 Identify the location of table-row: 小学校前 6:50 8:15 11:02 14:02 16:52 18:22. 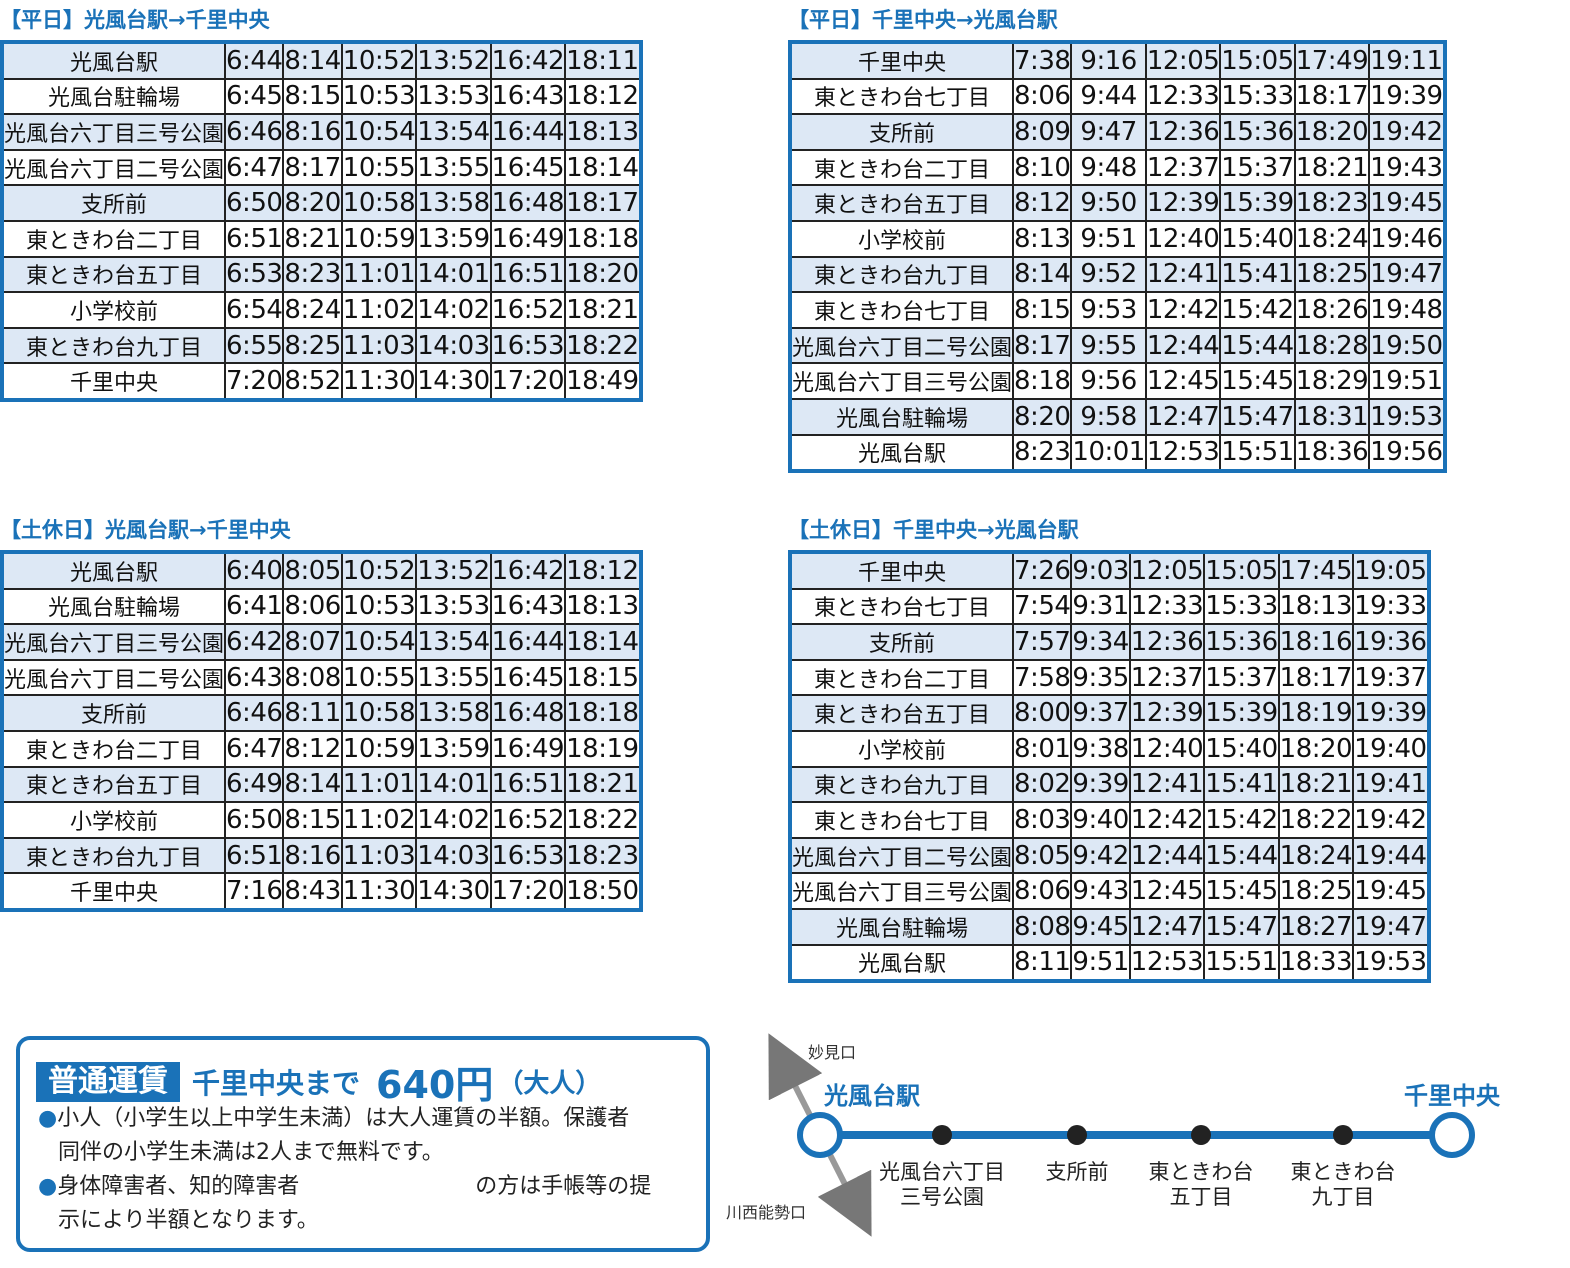
(321, 820).